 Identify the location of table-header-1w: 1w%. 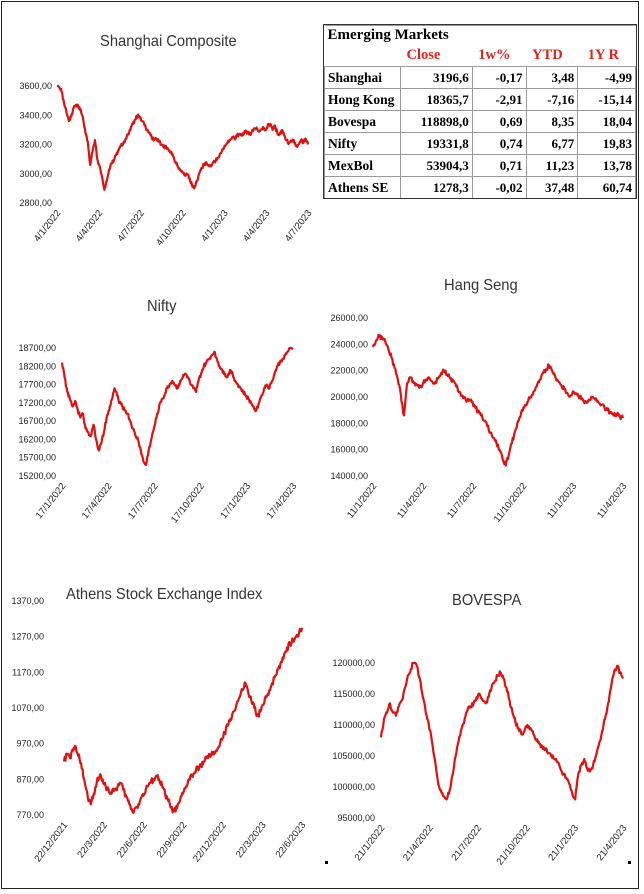
(499, 56).